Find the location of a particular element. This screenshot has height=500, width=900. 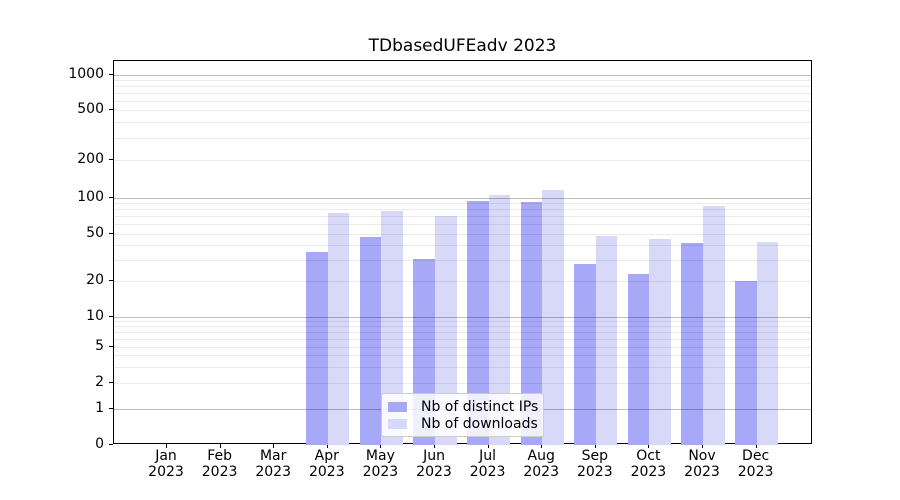

x-tick-label: Mar 2023 is located at coordinates (273, 464).